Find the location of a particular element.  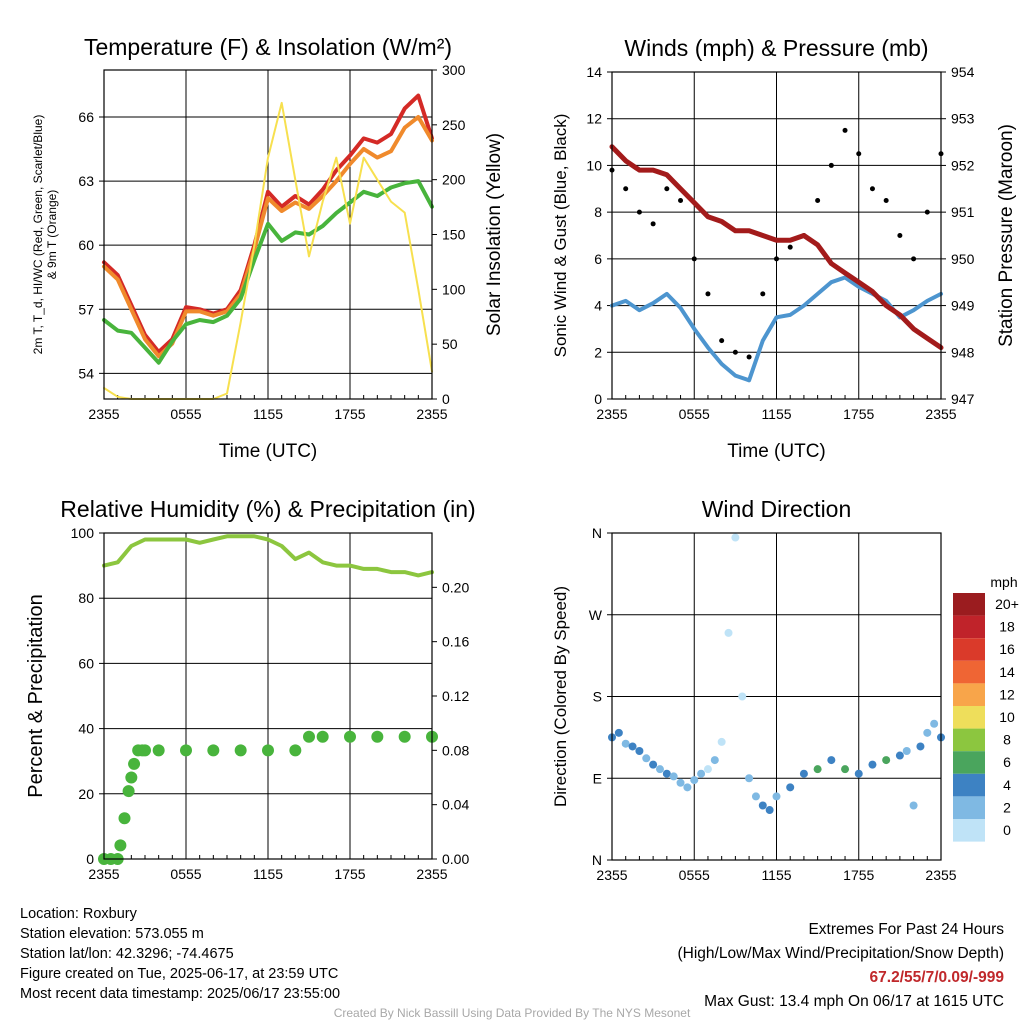

y2-tick-label: 954 is located at coordinates (963, 72).